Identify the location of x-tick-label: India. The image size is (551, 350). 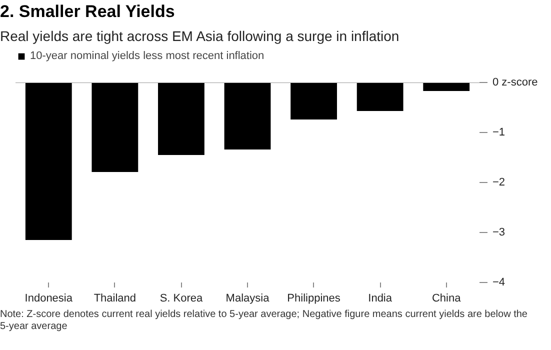
(380, 298).